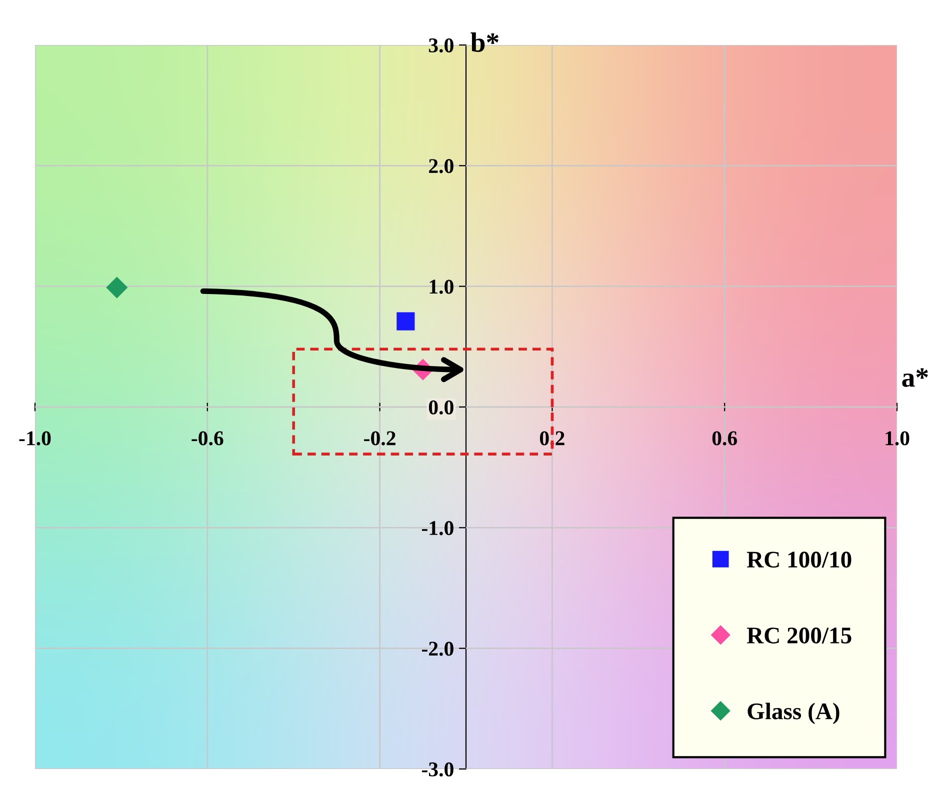 This screenshot has width=944, height=789. I want to click on y-axis-title: b*, so click(484, 42).